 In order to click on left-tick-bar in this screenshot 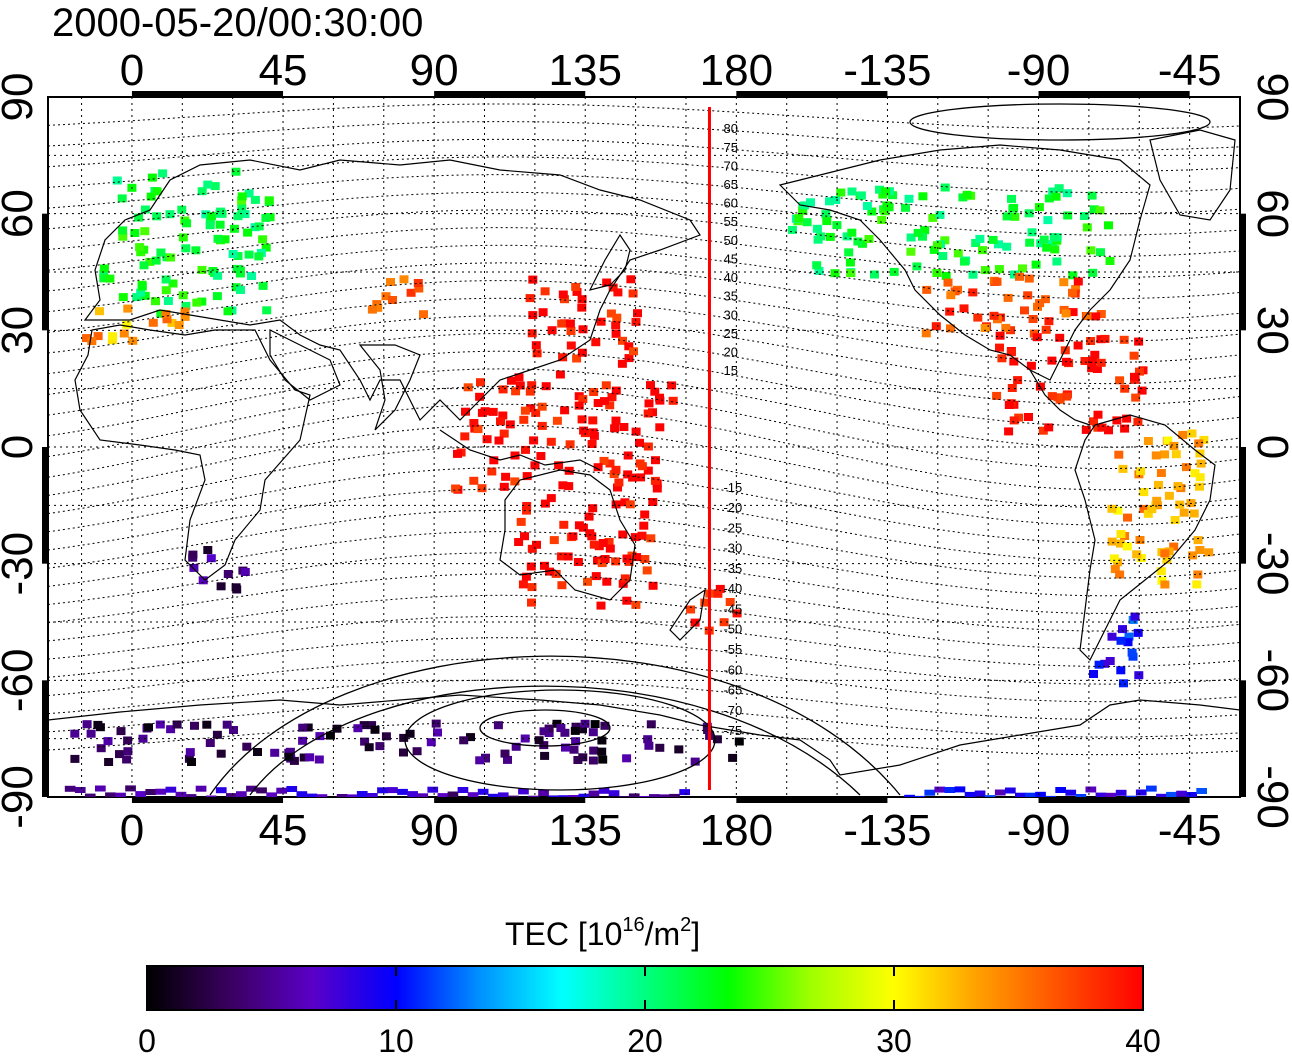, I will do `click(45, 505)`.